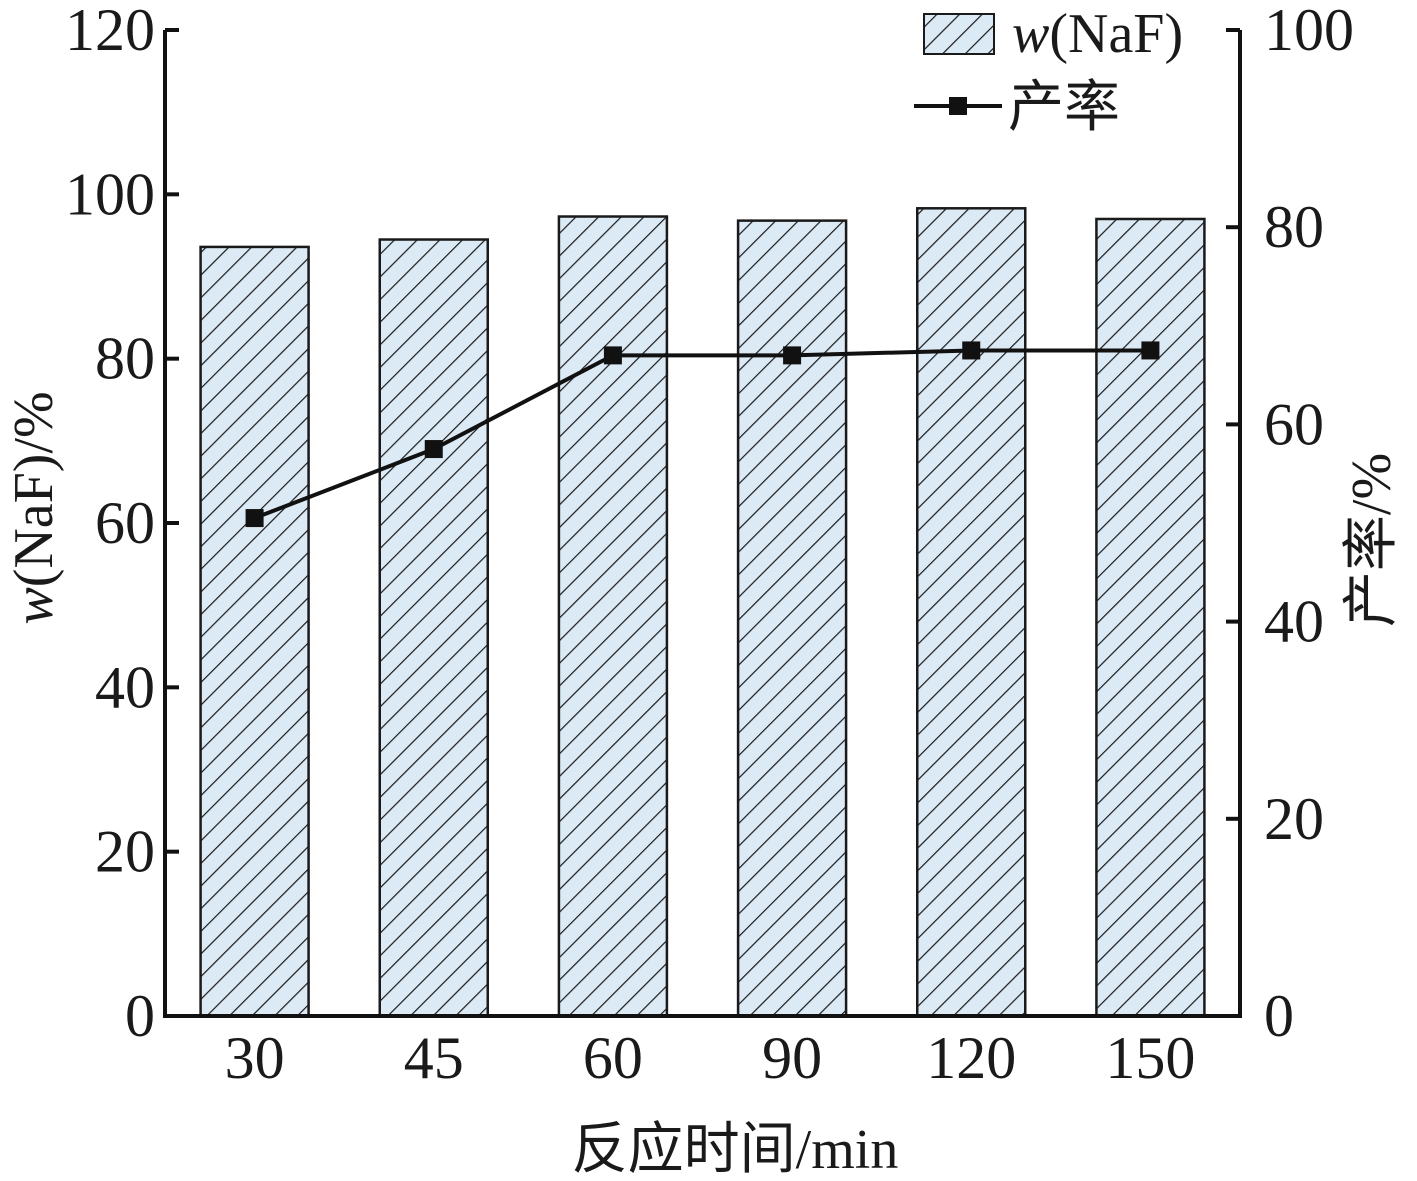  I want to click on x-tick-label-30: 30, so click(255, 1058).